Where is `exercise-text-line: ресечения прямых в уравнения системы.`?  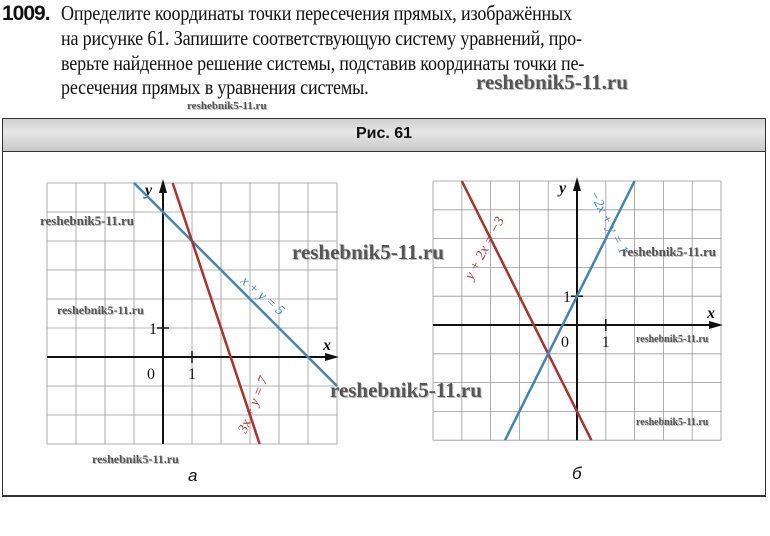 exercise-text-line: ресечения прямых в уравнения системы. is located at coordinates (215, 87).